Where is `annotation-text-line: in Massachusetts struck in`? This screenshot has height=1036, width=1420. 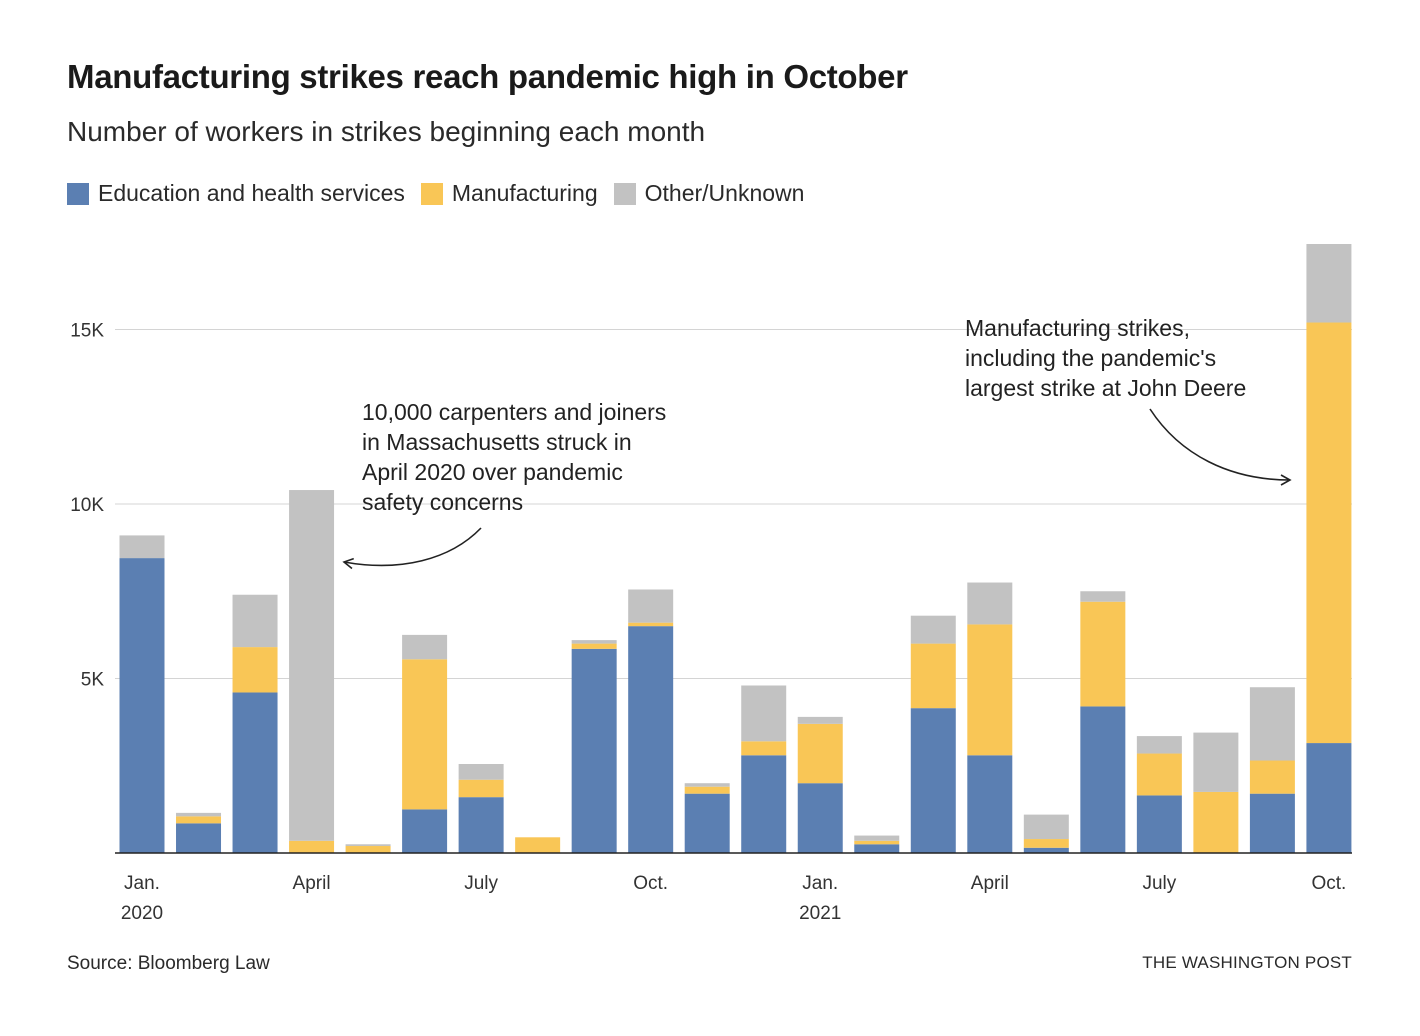 annotation-text-line: in Massachusetts struck in is located at coordinates (497, 442).